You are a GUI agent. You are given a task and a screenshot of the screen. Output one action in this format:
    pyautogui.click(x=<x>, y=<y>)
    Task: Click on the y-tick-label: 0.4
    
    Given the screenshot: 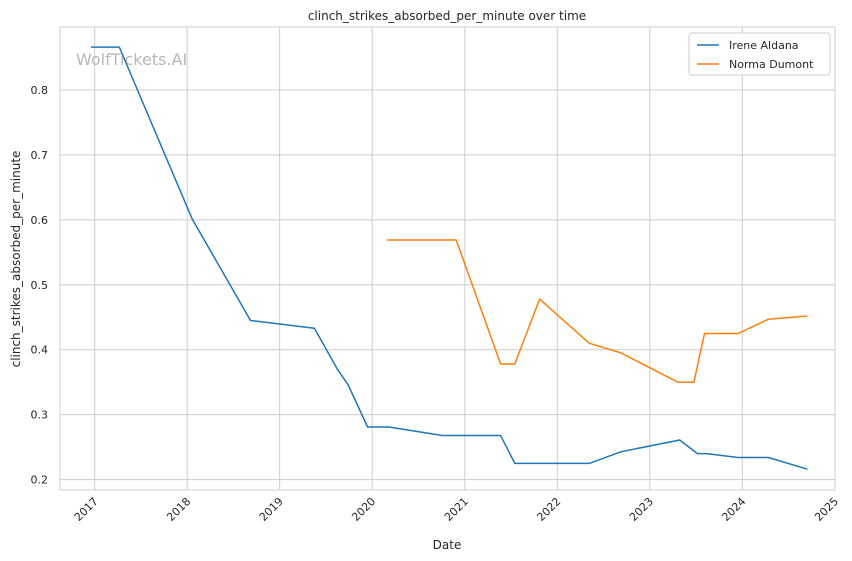 What is the action you would take?
    pyautogui.click(x=40, y=350)
    